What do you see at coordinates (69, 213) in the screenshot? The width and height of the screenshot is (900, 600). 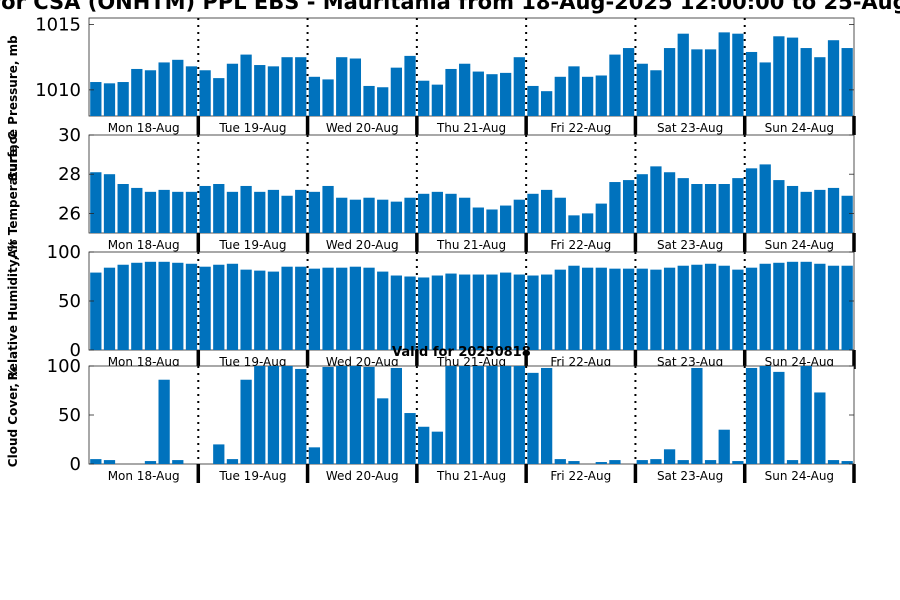 I see `y-tick-label: 26` at bounding box center [69, 213].